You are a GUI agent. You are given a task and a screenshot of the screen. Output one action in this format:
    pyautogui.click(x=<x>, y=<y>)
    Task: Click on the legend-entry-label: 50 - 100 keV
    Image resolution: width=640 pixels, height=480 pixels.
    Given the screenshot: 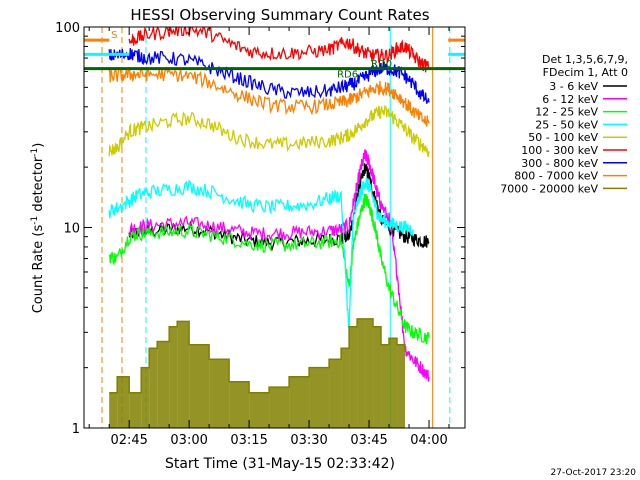 What is the action you would take?
    pyautogui.click(x=563, y=137)
    